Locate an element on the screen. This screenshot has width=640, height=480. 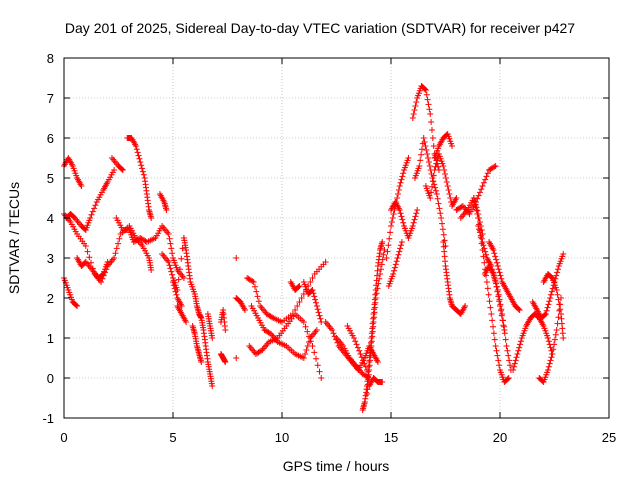
series-trace-g is located at coordinates (92, 268).